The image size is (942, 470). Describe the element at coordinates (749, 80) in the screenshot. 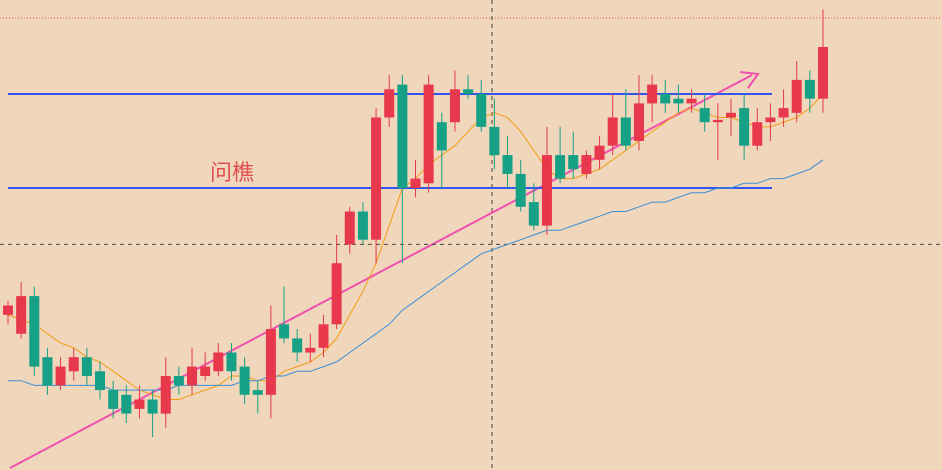

I see `trend-arrow` at that location.